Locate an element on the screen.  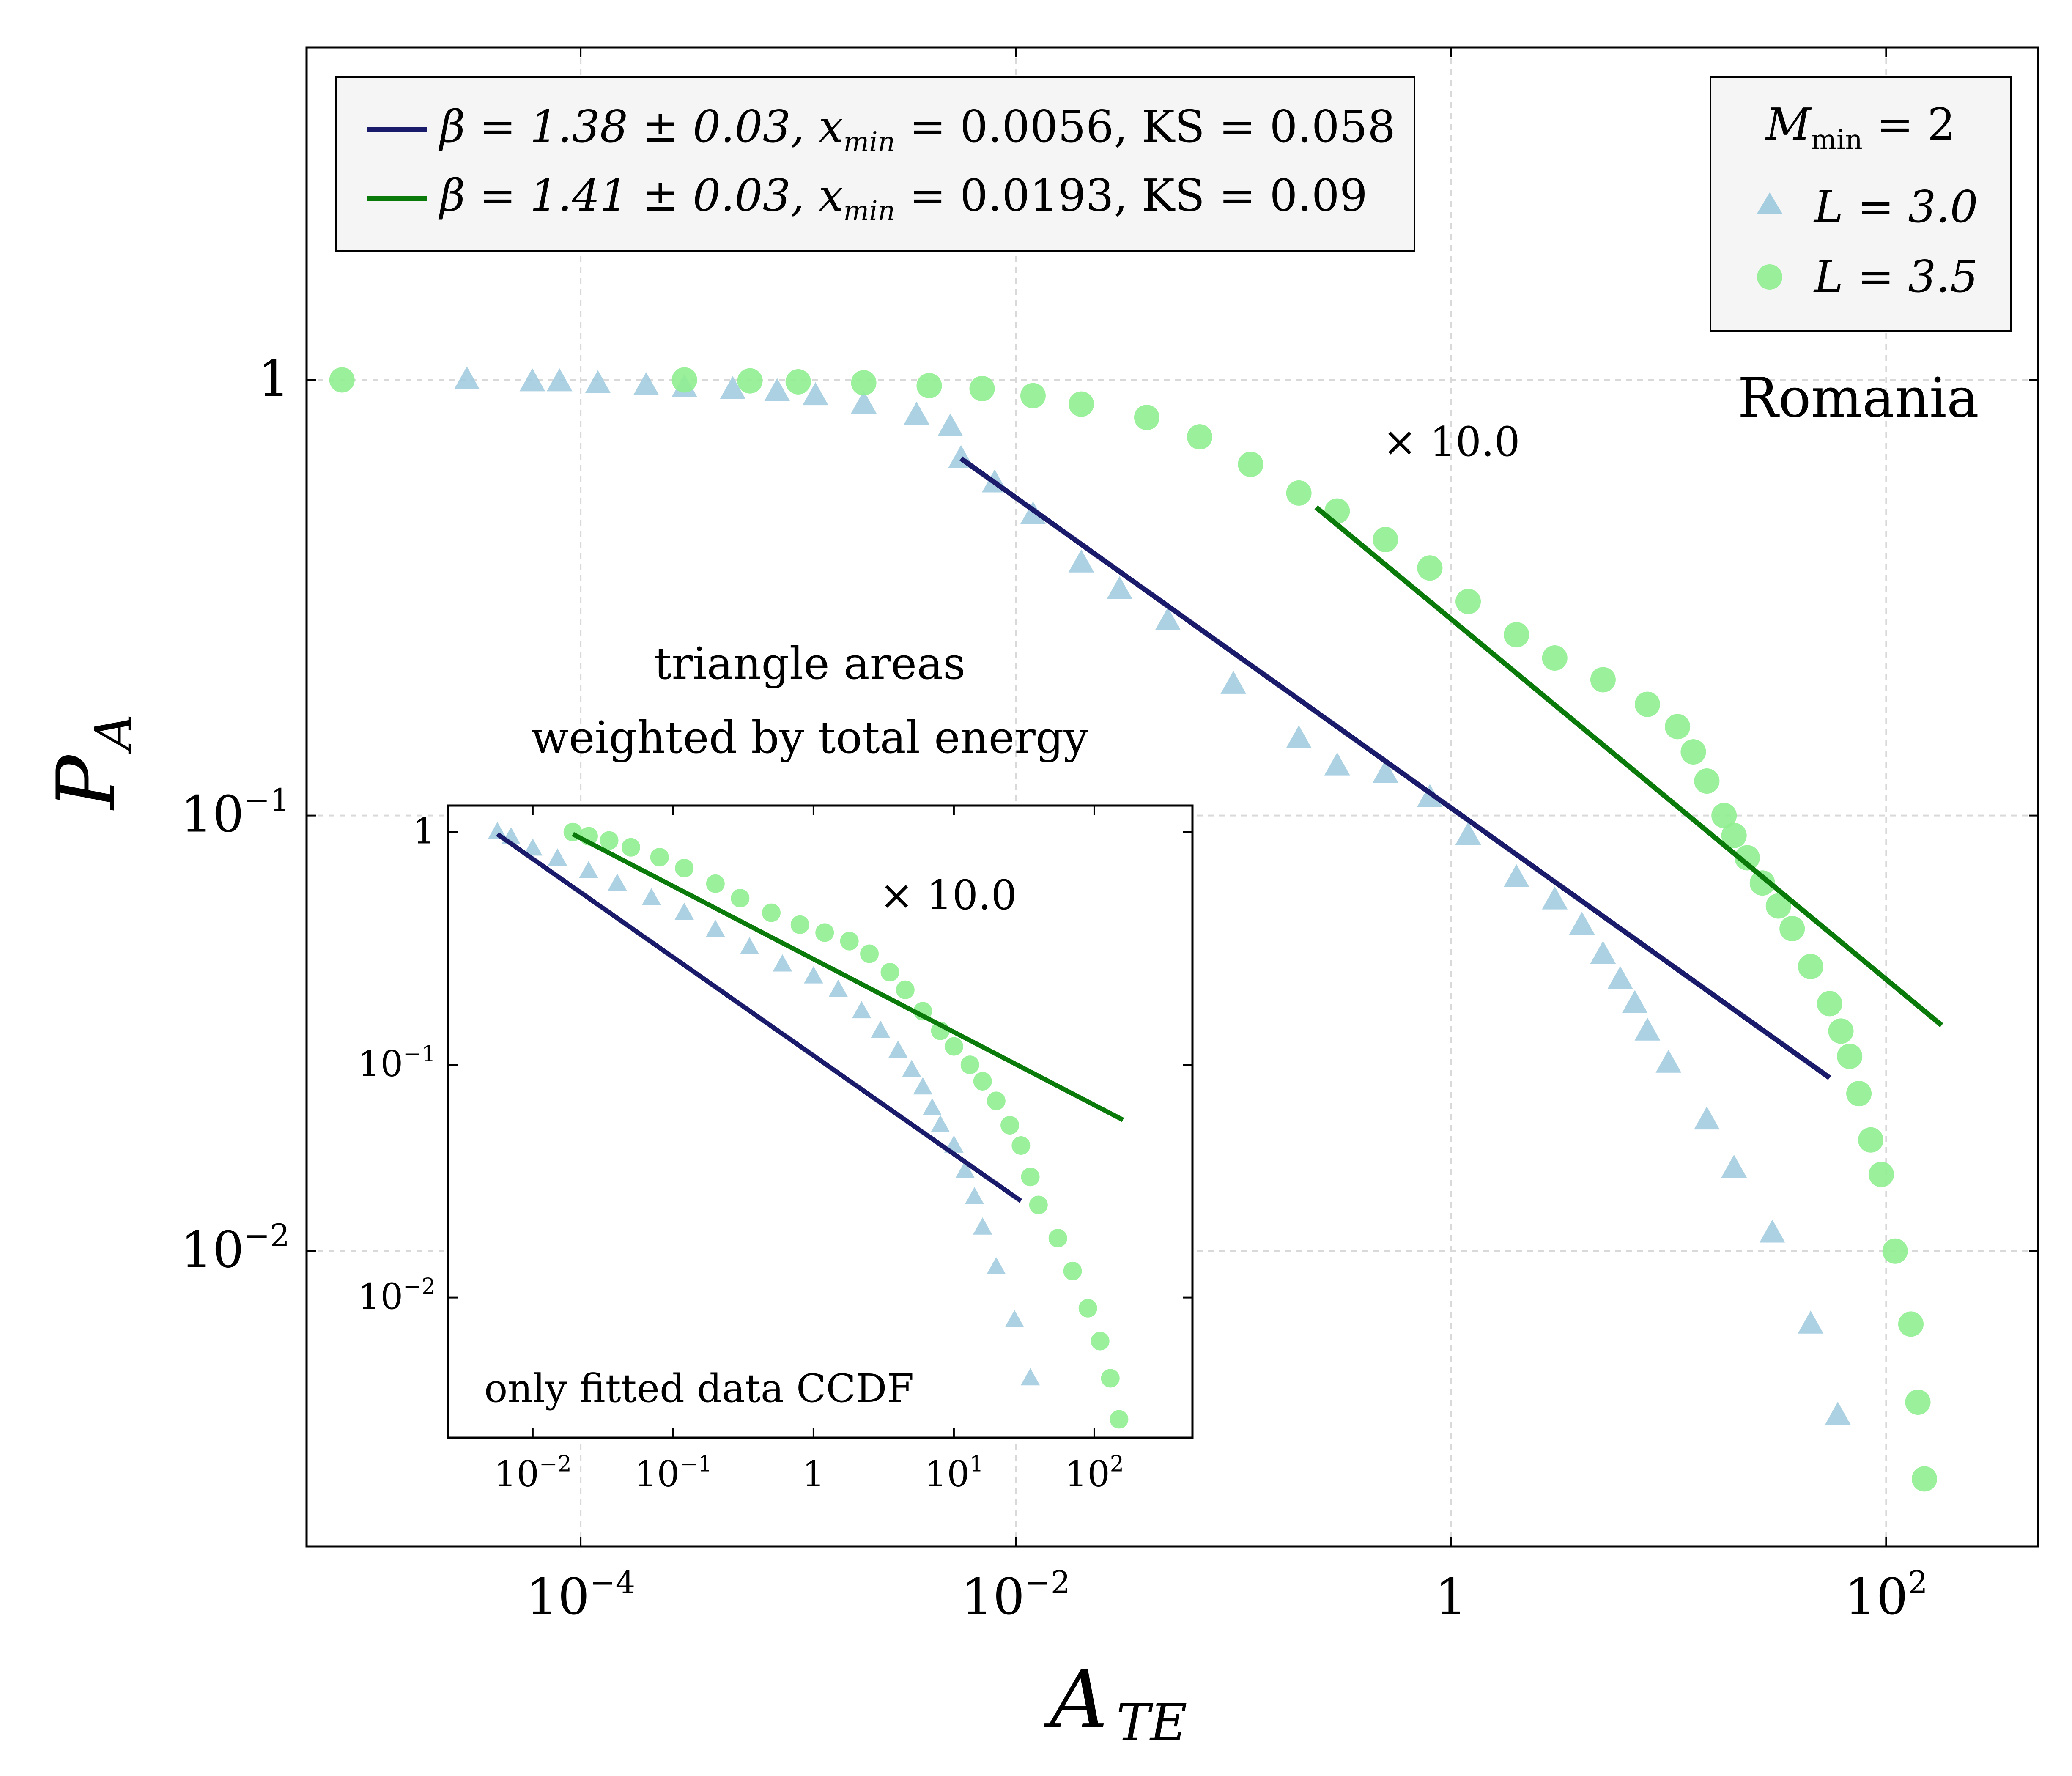
inset-fit-lines is located at coordinates (810, 1017).